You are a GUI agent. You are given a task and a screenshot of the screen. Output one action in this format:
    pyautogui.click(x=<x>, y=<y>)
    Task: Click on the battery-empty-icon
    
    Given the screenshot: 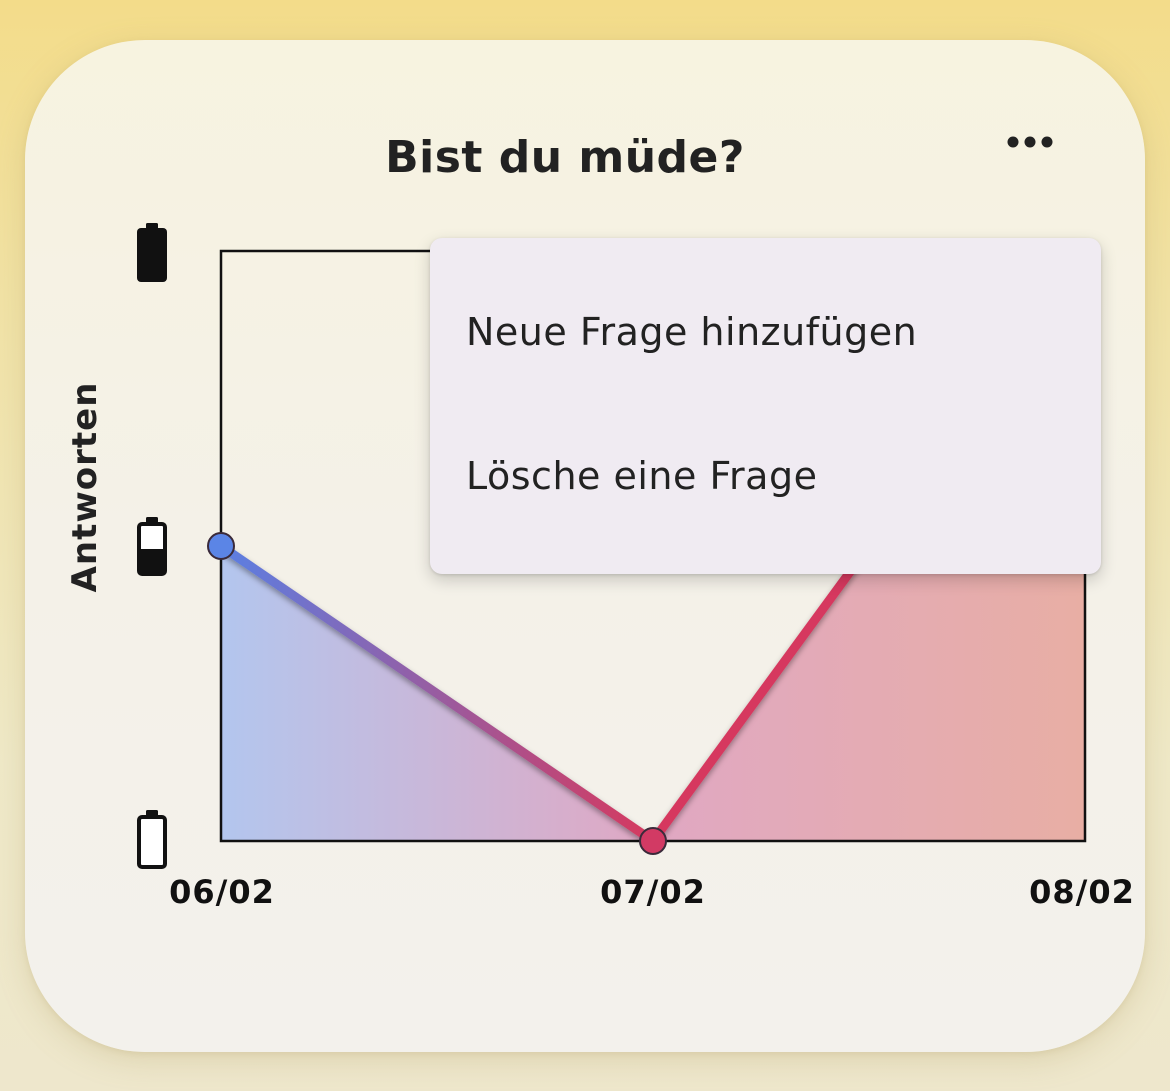 What is the action you would take?
    pyautogui.click(x=152, y=839)
    